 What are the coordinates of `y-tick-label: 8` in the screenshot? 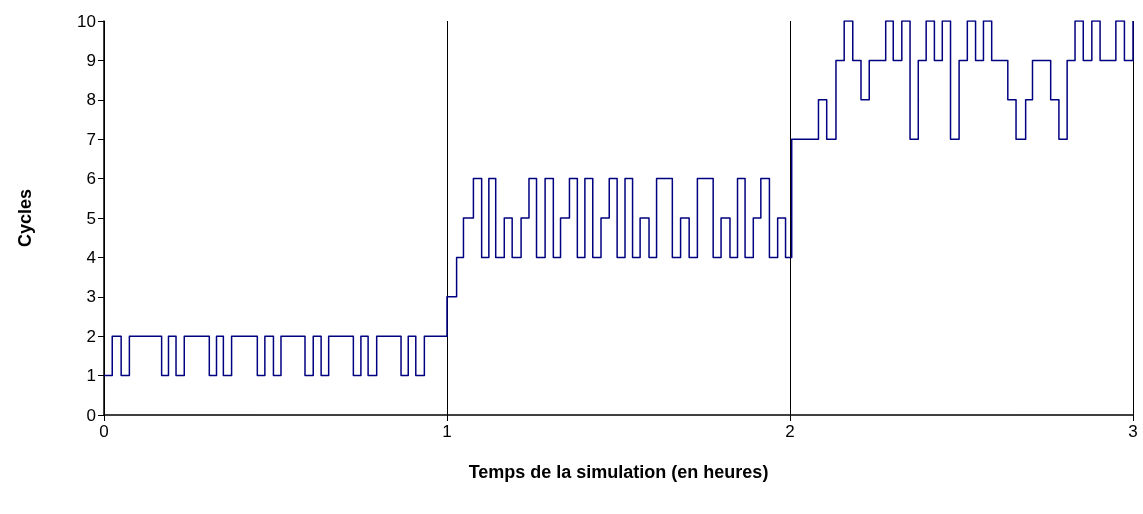 It's located at (91, 100).